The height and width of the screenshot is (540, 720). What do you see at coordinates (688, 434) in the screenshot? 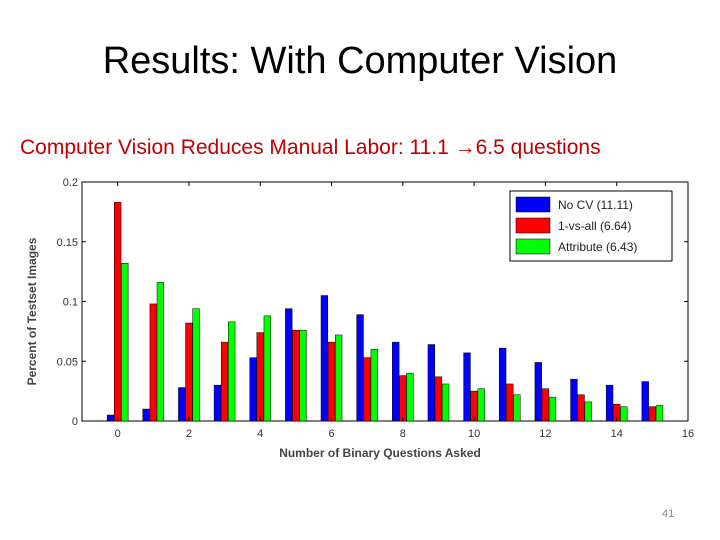
I see `x-tick-label: 16` at bounding box center [688, 434].